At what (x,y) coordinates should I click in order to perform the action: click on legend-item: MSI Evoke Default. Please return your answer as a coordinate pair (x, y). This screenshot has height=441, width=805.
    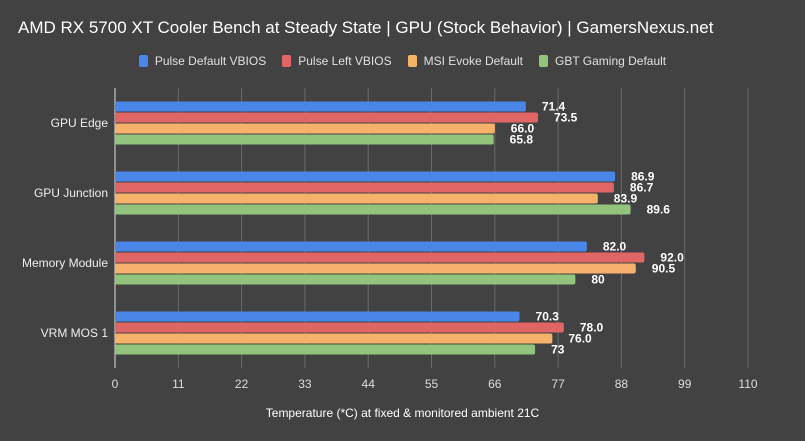
    Looking at the image, I should click on (465, 61).